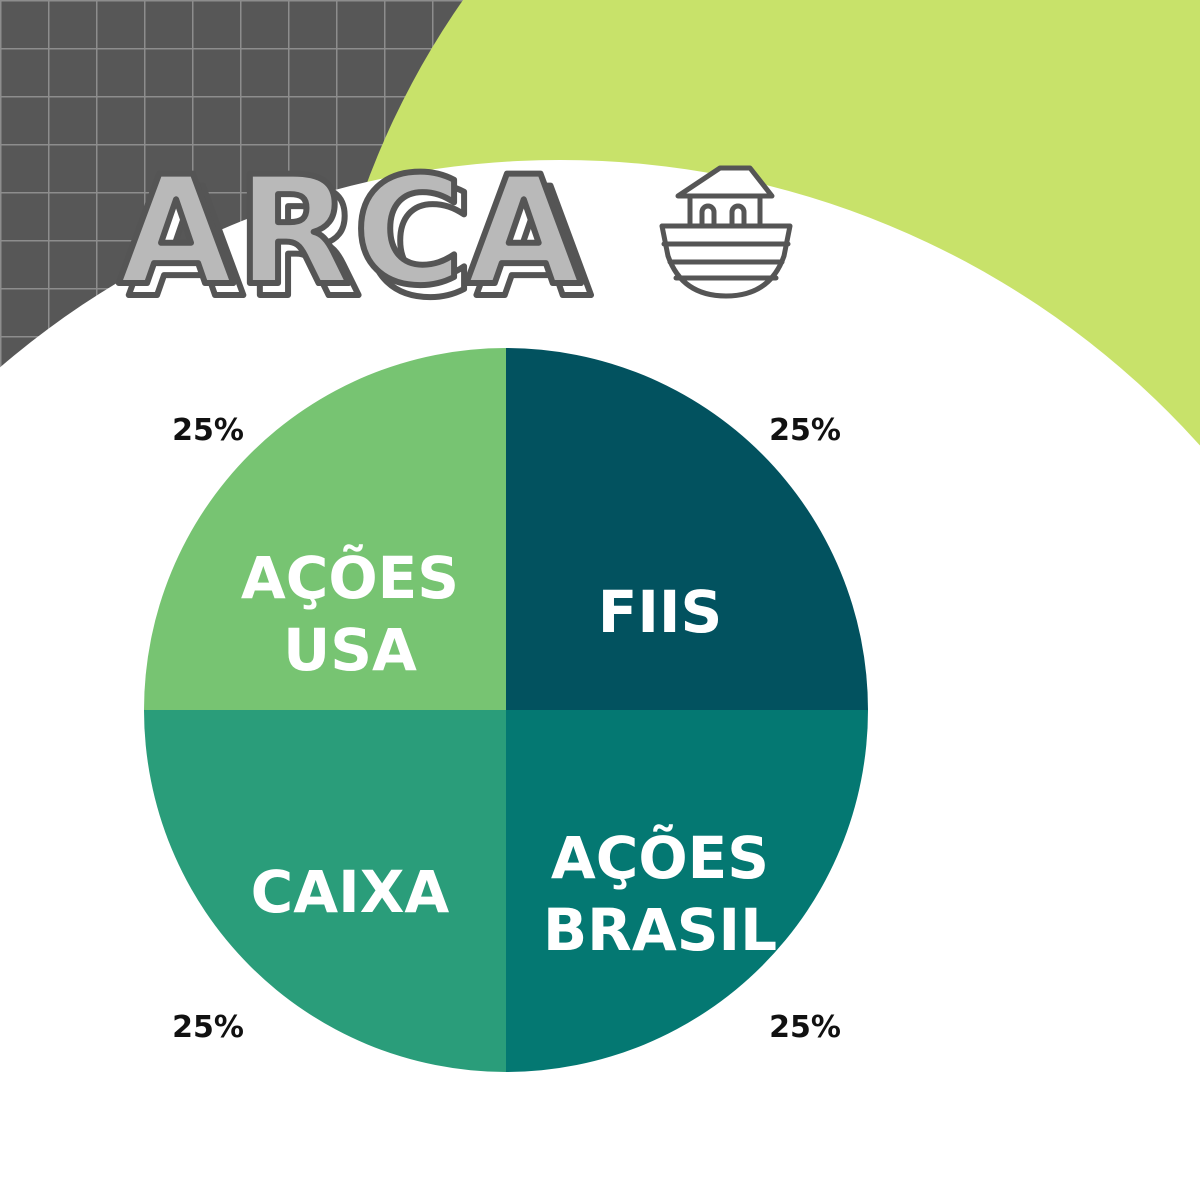 This screenshot has height=1200, width=1200. What do you see at coordinates (350, 577) in the screenshot?
I see `slice-label-top-left: AÇÕES` at bounding box center [350, 577].